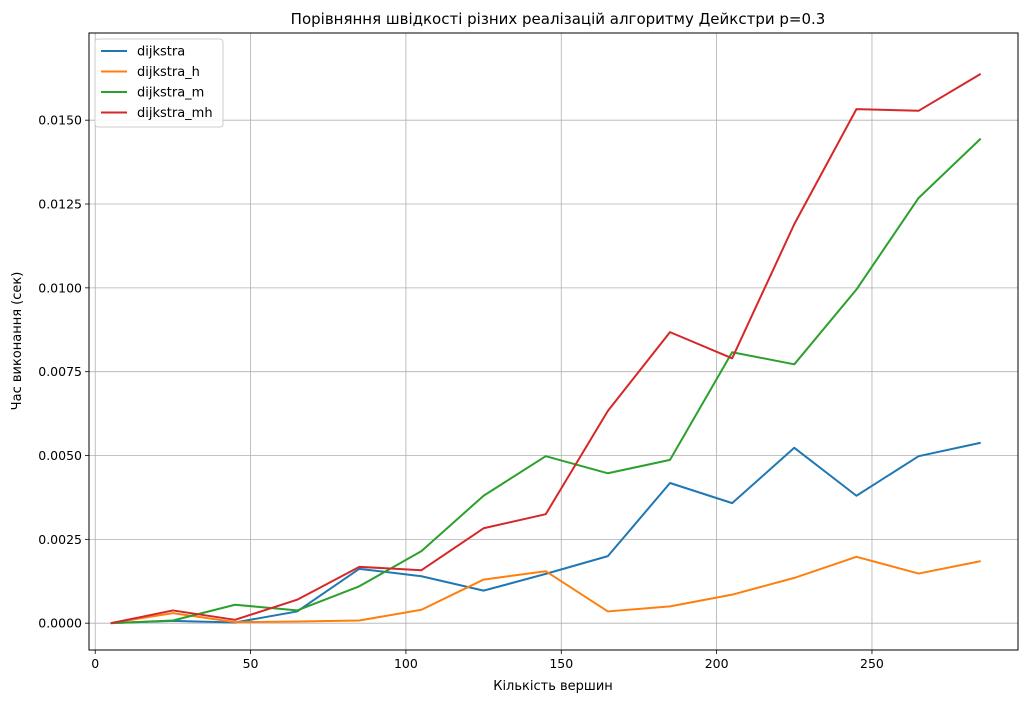 The image size is (1027, 701). I want to click on x-tick-label: 200, so click(717, 663).